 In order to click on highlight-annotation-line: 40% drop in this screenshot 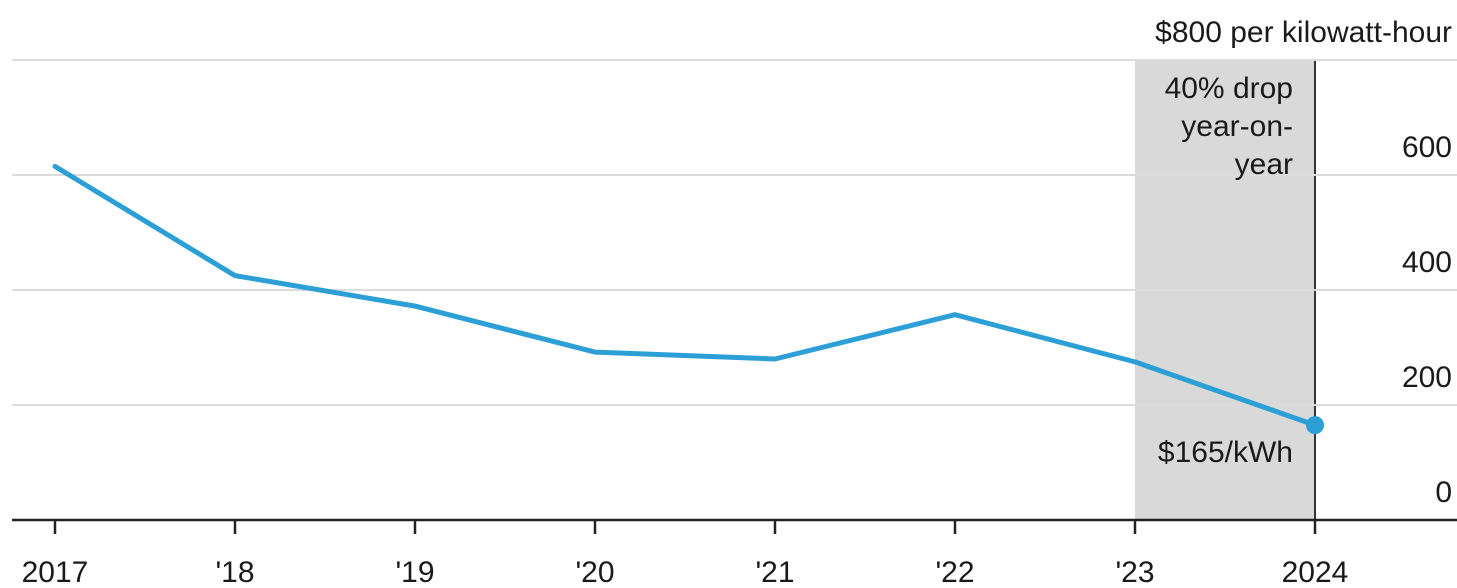, I will do `click(1229, 88)`.